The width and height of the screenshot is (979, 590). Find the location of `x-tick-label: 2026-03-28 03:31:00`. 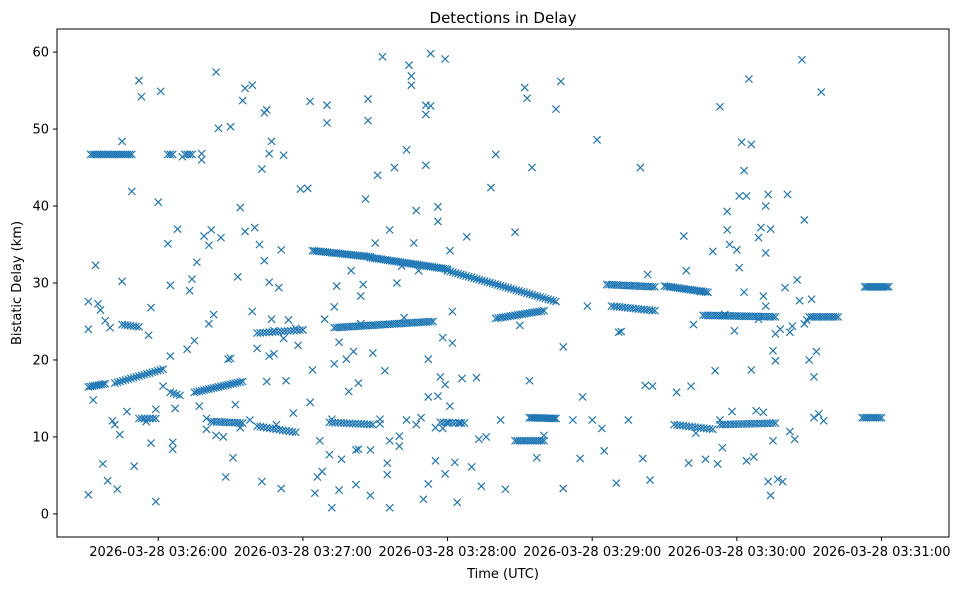

x-tick-label: 2026-03-28 03:31:00 is located at coordinates (881, 552).